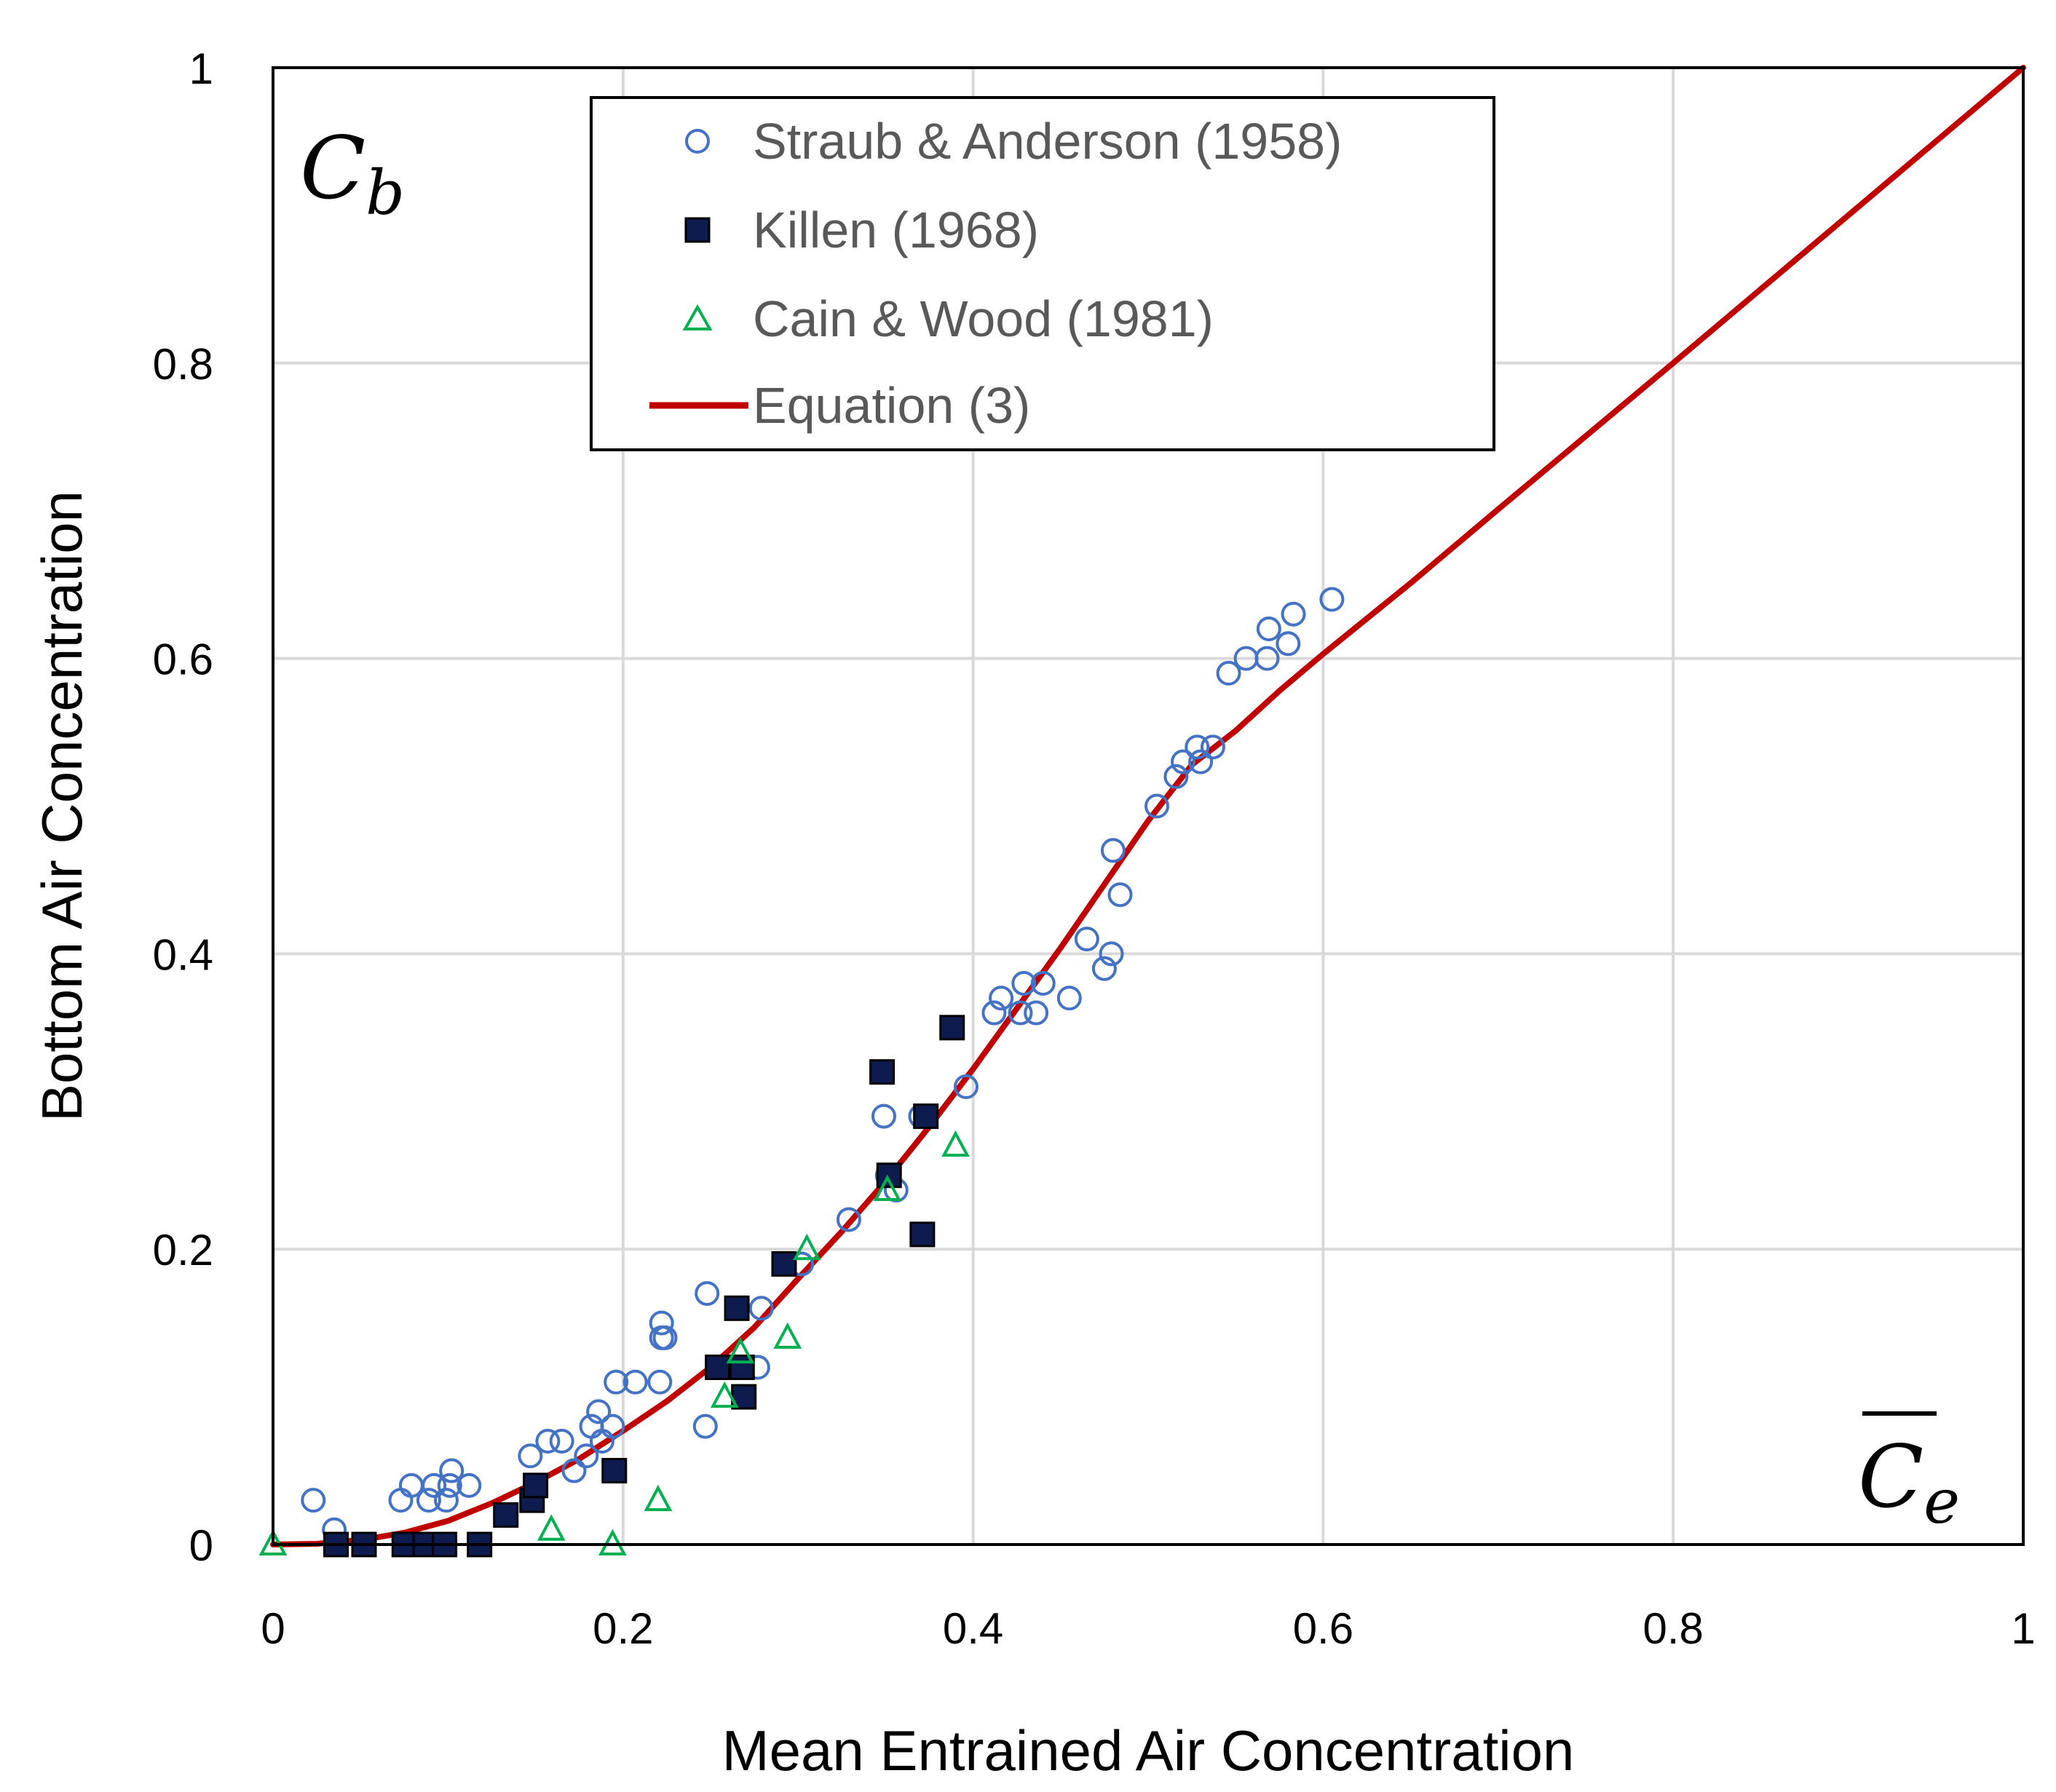  Describe the element at coordinates (1941, 1501) in the screenshot. I see `x-variable-subscript: e` at that location.